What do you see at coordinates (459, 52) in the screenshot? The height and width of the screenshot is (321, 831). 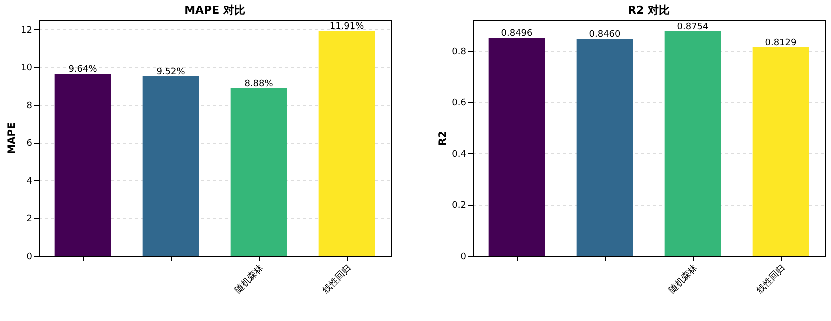 I see `y-tick-label: 0.8` at bounding box center [459, 52].